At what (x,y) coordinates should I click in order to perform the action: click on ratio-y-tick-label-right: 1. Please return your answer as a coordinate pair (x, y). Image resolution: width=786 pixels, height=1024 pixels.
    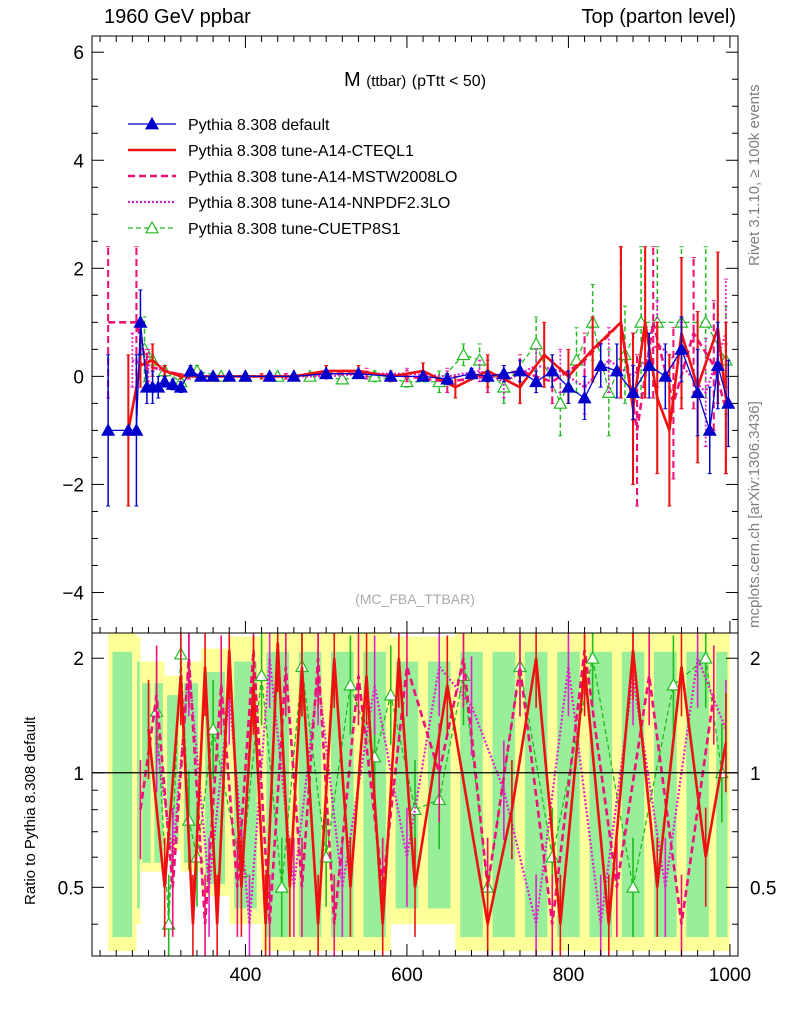
    Looking at the image, I should click on (755, 774).